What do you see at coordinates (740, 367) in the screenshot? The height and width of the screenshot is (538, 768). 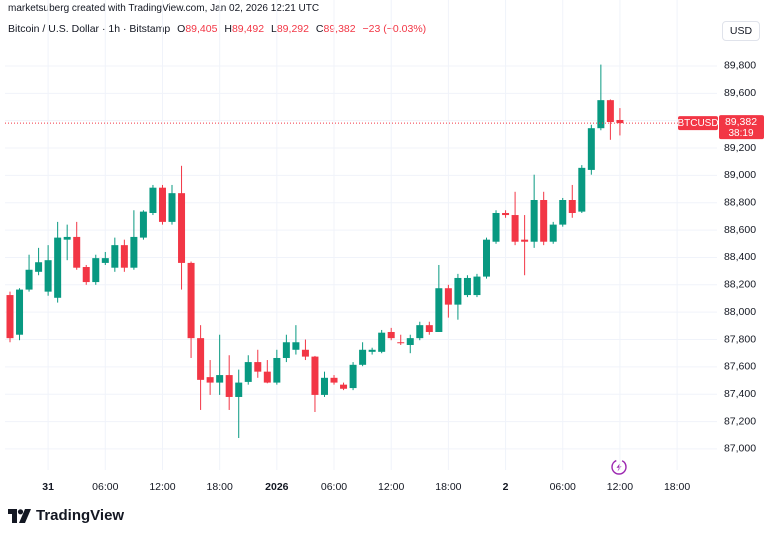 I see `y-tick-label: 87,600` at bounding box center [740, 367].